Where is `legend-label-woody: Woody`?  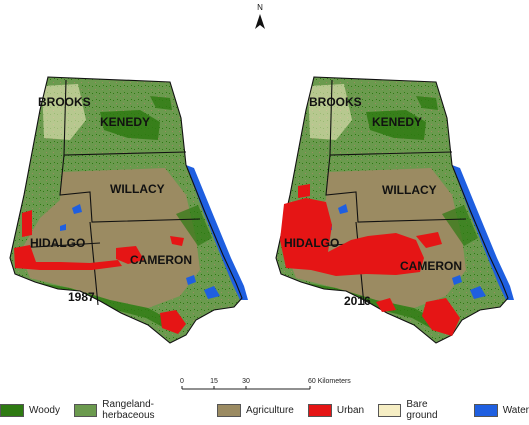
legend-label-woody: Woody is located at coordinates (44, 410).